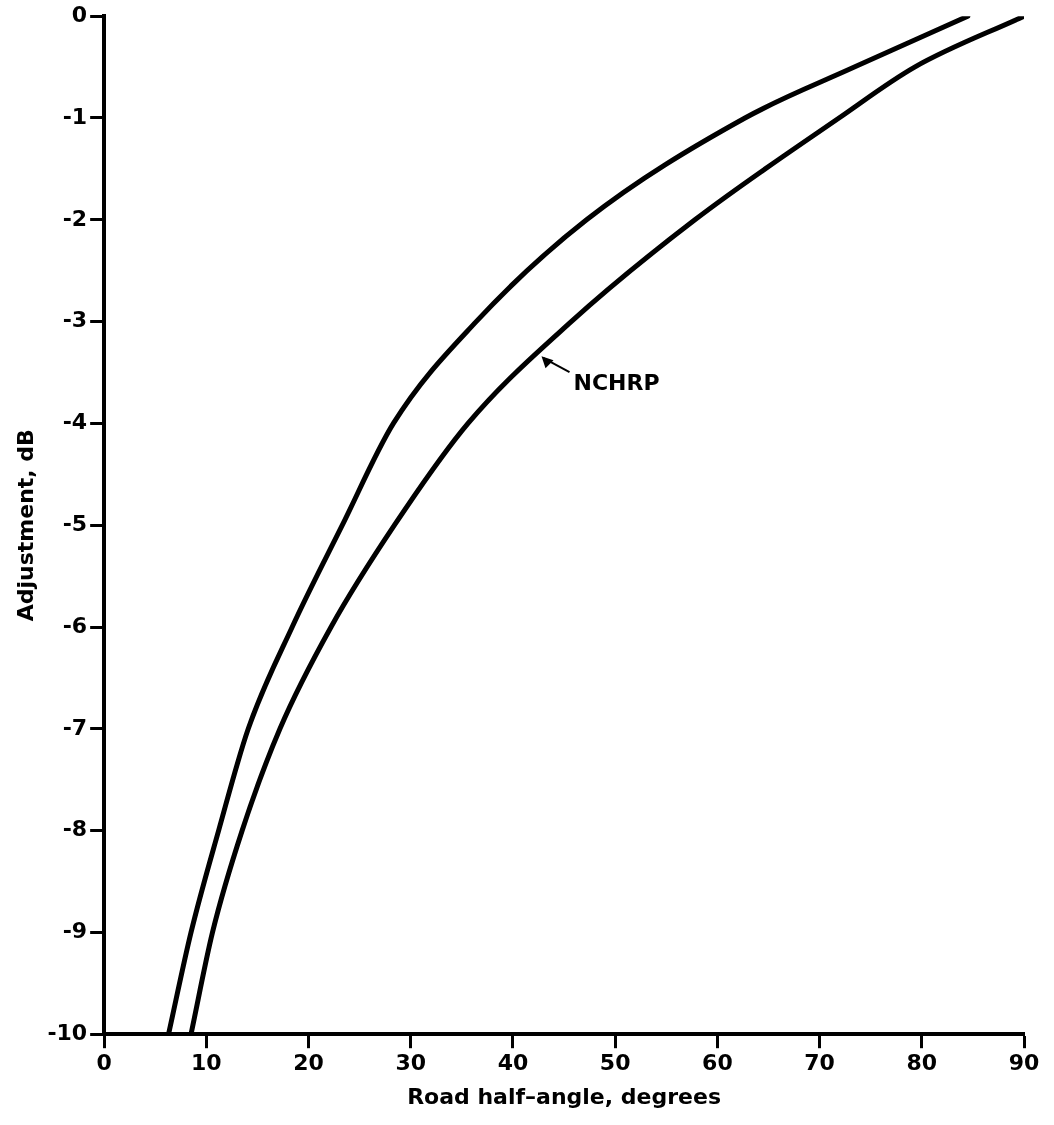 The image size is (1054, 1125). I want to click on y-tick-label: -2, so click(75, 218).